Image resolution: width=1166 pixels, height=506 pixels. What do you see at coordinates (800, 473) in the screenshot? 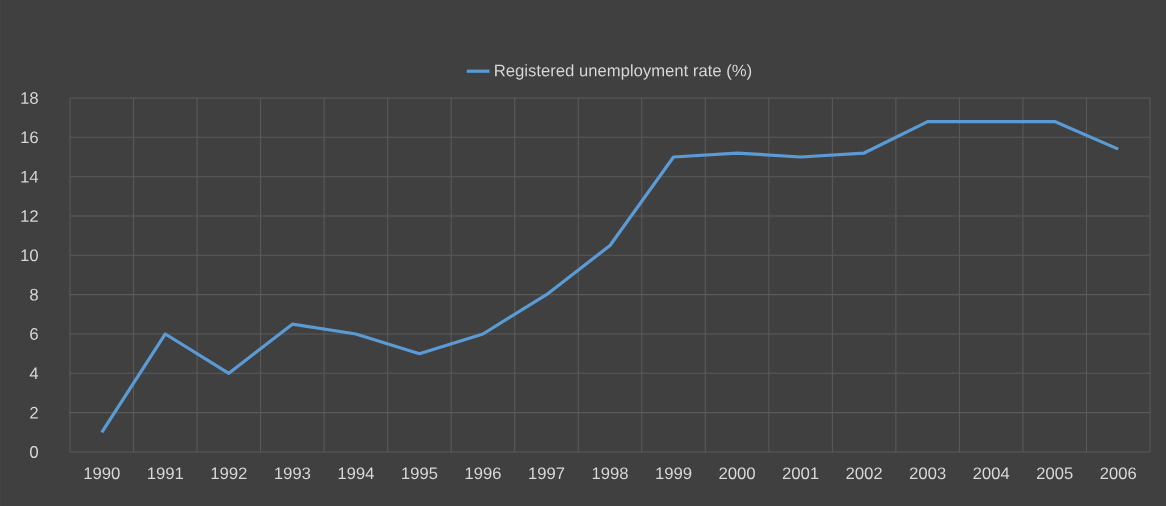
I see `x-tick-label: 2001` at bounding box center [800, 473].